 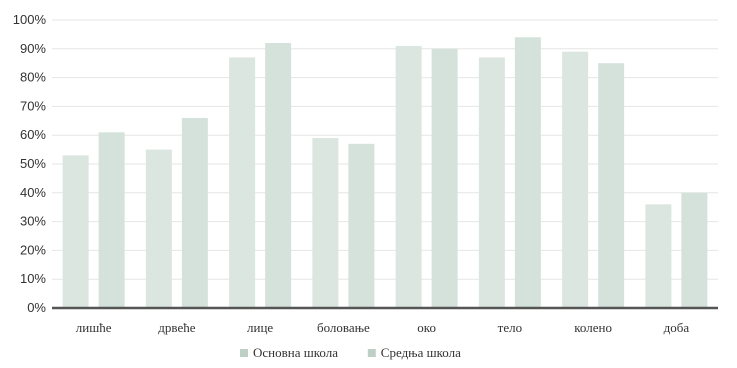 I want to click on x-tick-label: дрвеће, so click(x=176, y=327).